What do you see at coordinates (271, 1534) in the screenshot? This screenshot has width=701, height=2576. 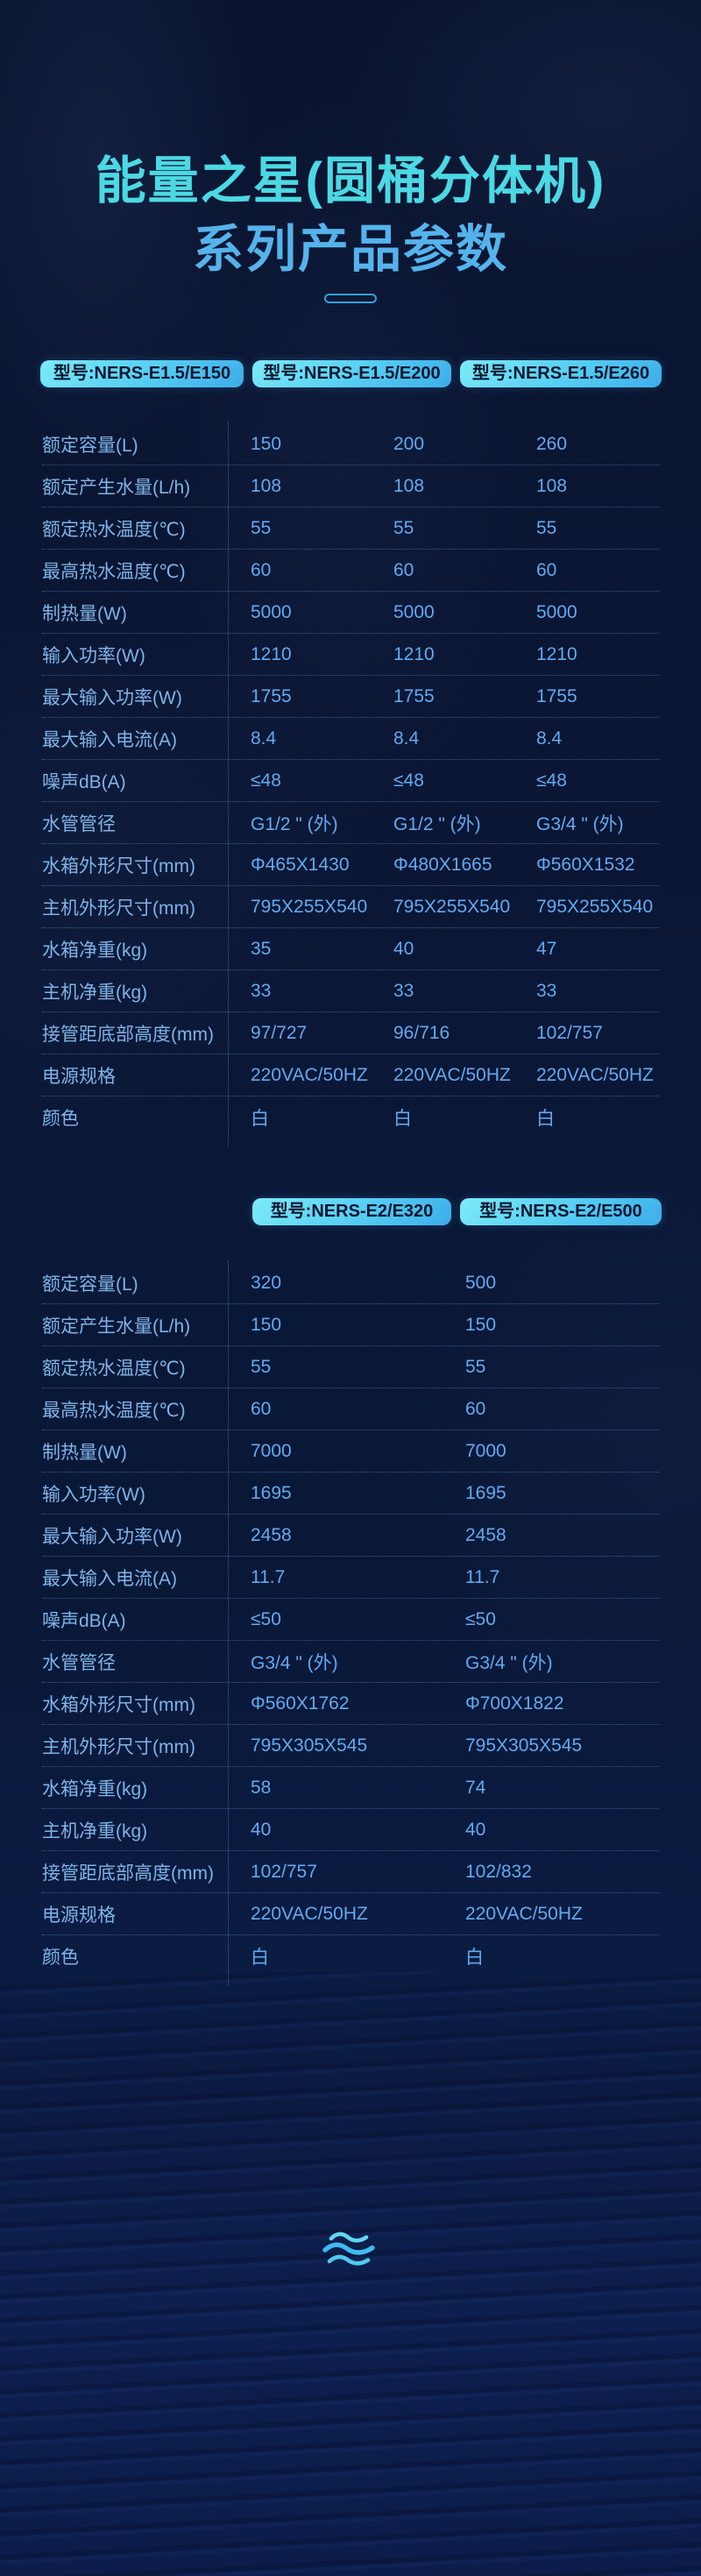 I see `spec-value: 2458` at bounding box center [271, 1534].